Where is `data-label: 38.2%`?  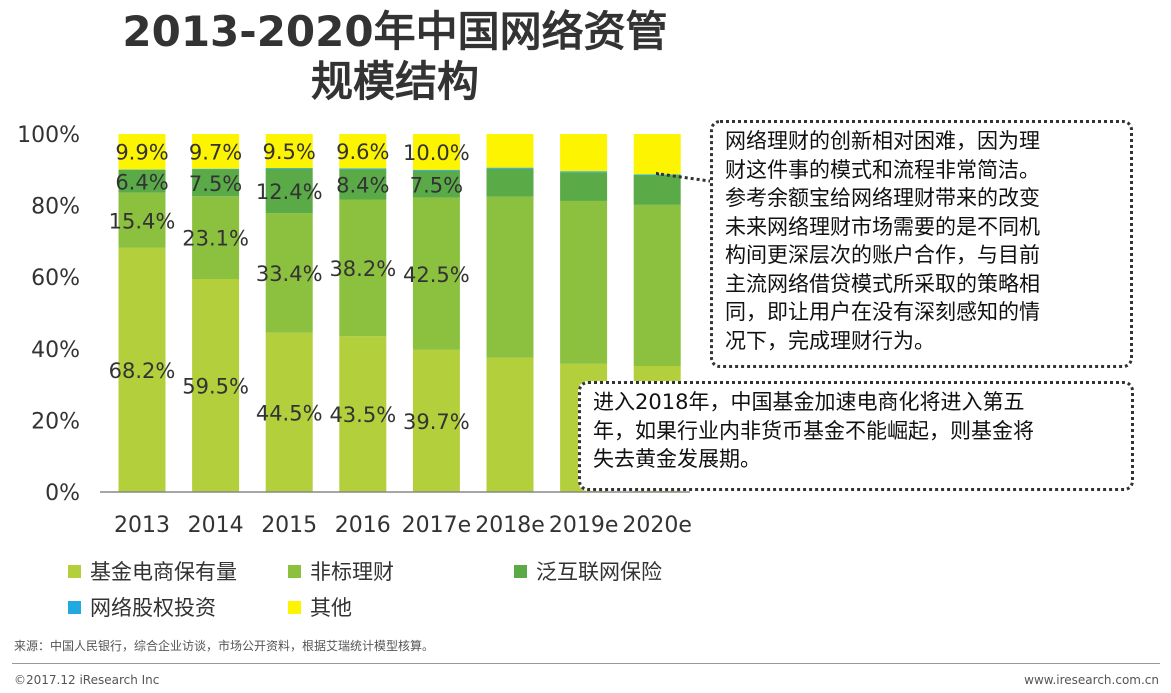
data-label: 38.2% is located at coordinates (362, 269).